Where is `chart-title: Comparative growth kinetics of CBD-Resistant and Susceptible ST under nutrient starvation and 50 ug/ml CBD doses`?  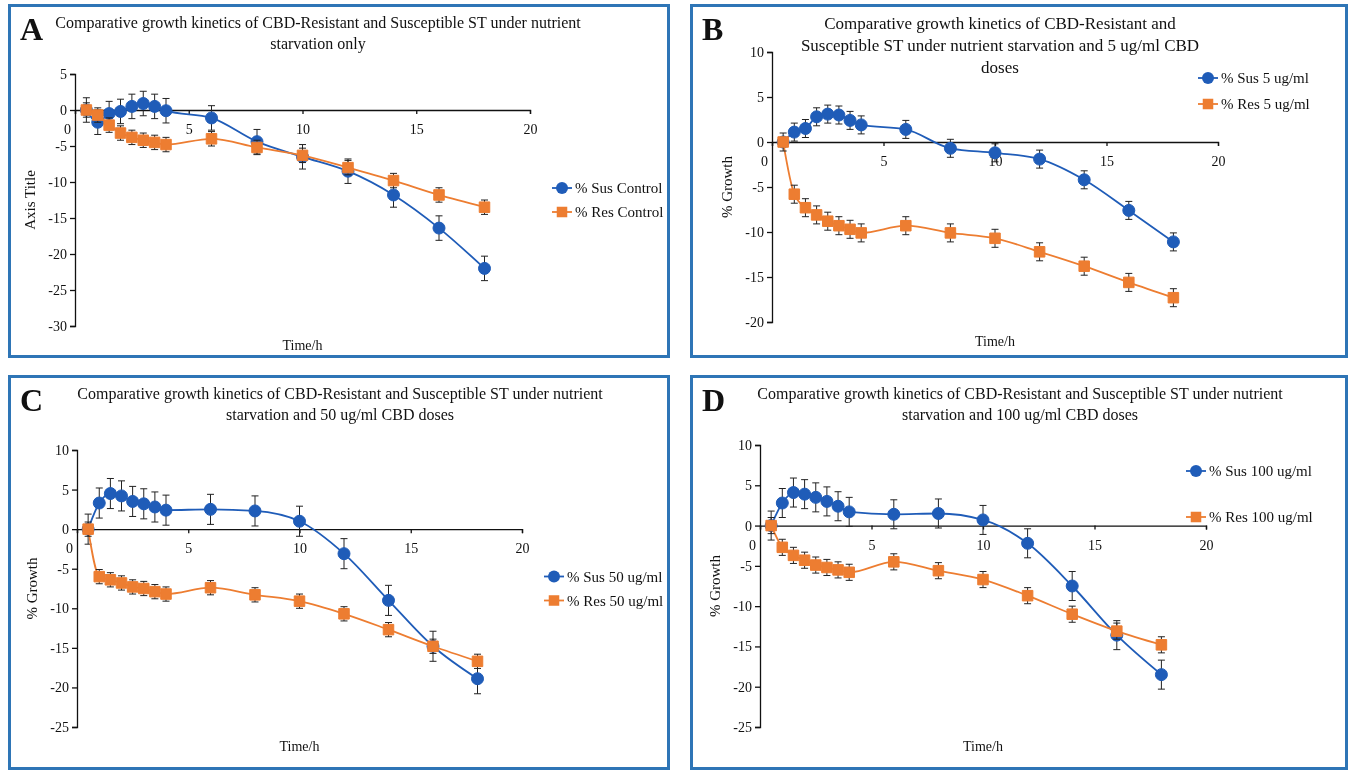 chart-title: Comparative growth kinetics of CBD-Resistant and Susceptible ST under nutrient starvation and 50 ug/ml CBD doses is located at coordinates (340, 404).